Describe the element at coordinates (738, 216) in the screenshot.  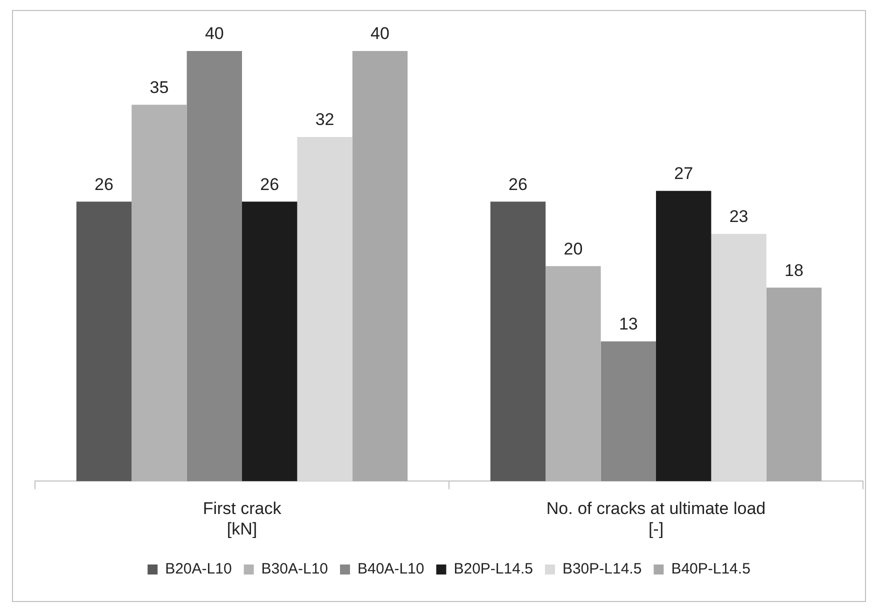
I see `data-label: 23` at that location.